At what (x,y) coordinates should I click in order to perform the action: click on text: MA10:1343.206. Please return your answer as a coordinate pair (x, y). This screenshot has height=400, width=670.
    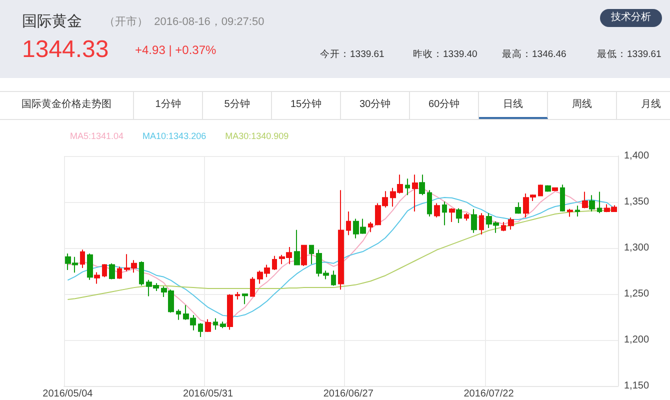
    Looking at the image, I should click on (174, 136).